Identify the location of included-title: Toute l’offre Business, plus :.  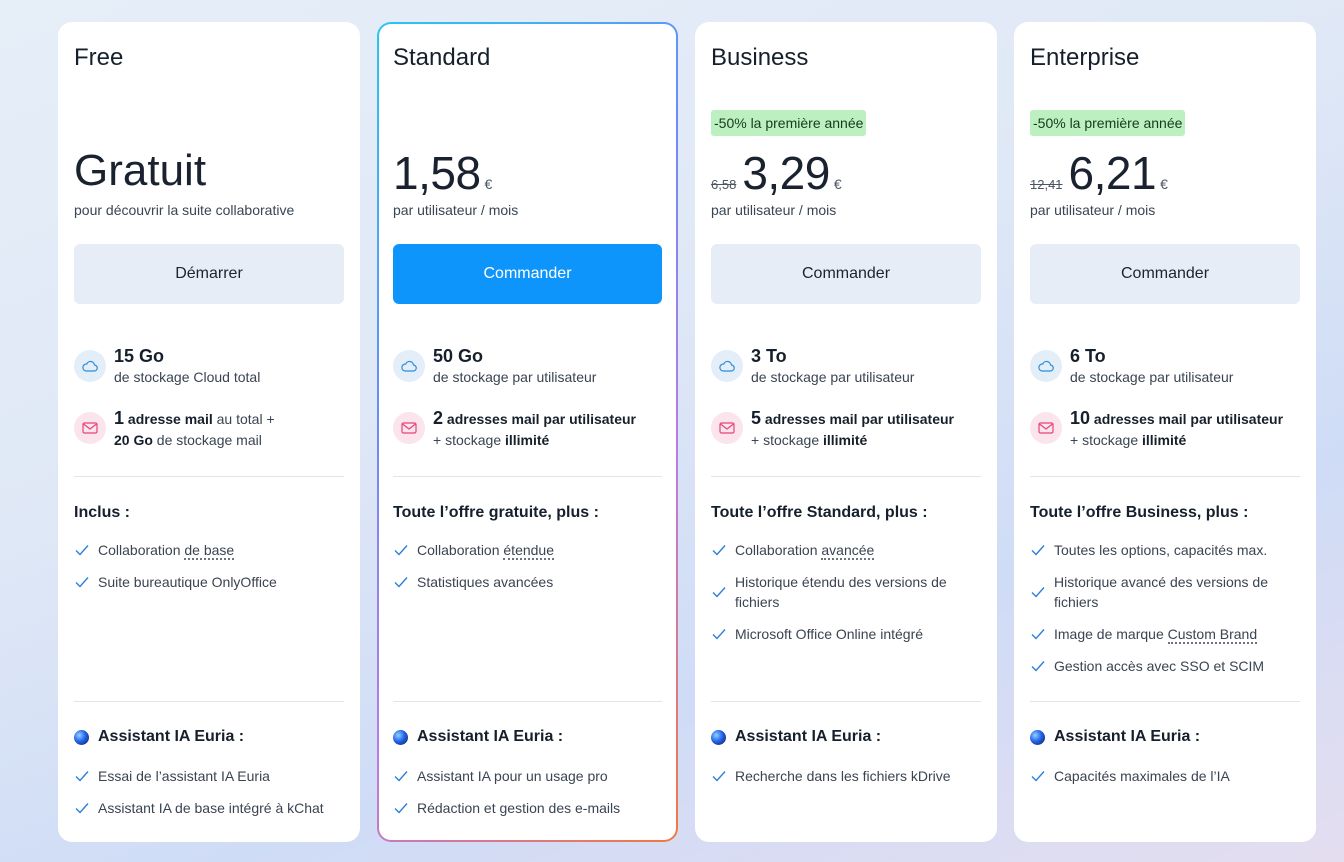
(1139, 512).